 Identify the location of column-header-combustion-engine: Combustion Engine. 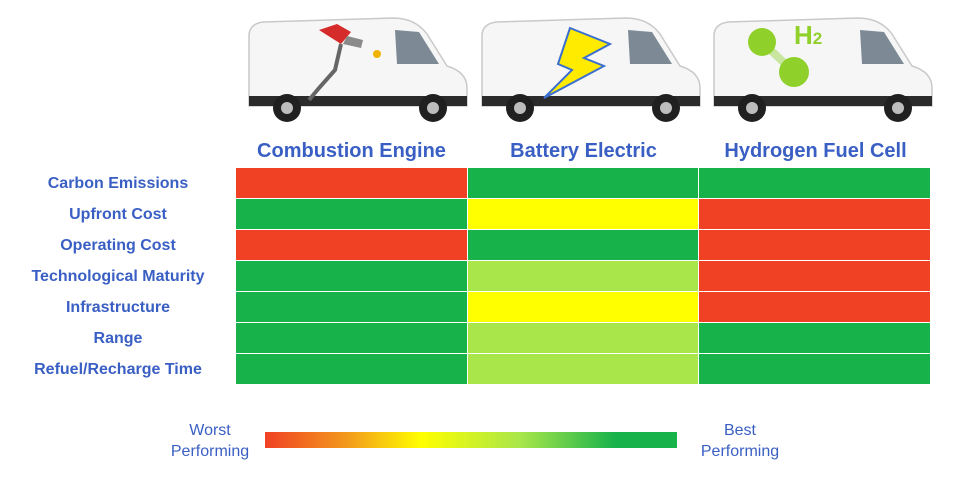
(351, 151).